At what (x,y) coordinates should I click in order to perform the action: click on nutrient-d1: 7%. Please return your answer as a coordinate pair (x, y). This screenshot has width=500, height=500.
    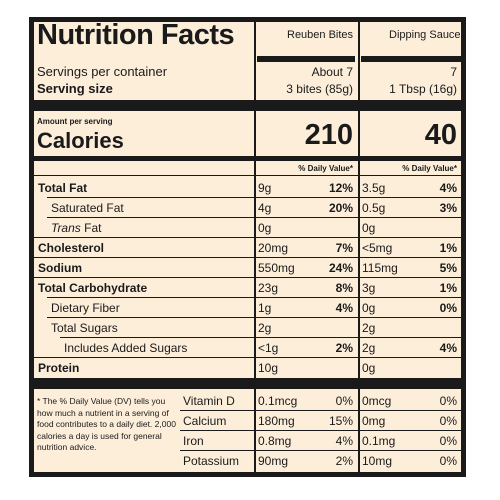
    Looking at the image, I should click on (344, 248).